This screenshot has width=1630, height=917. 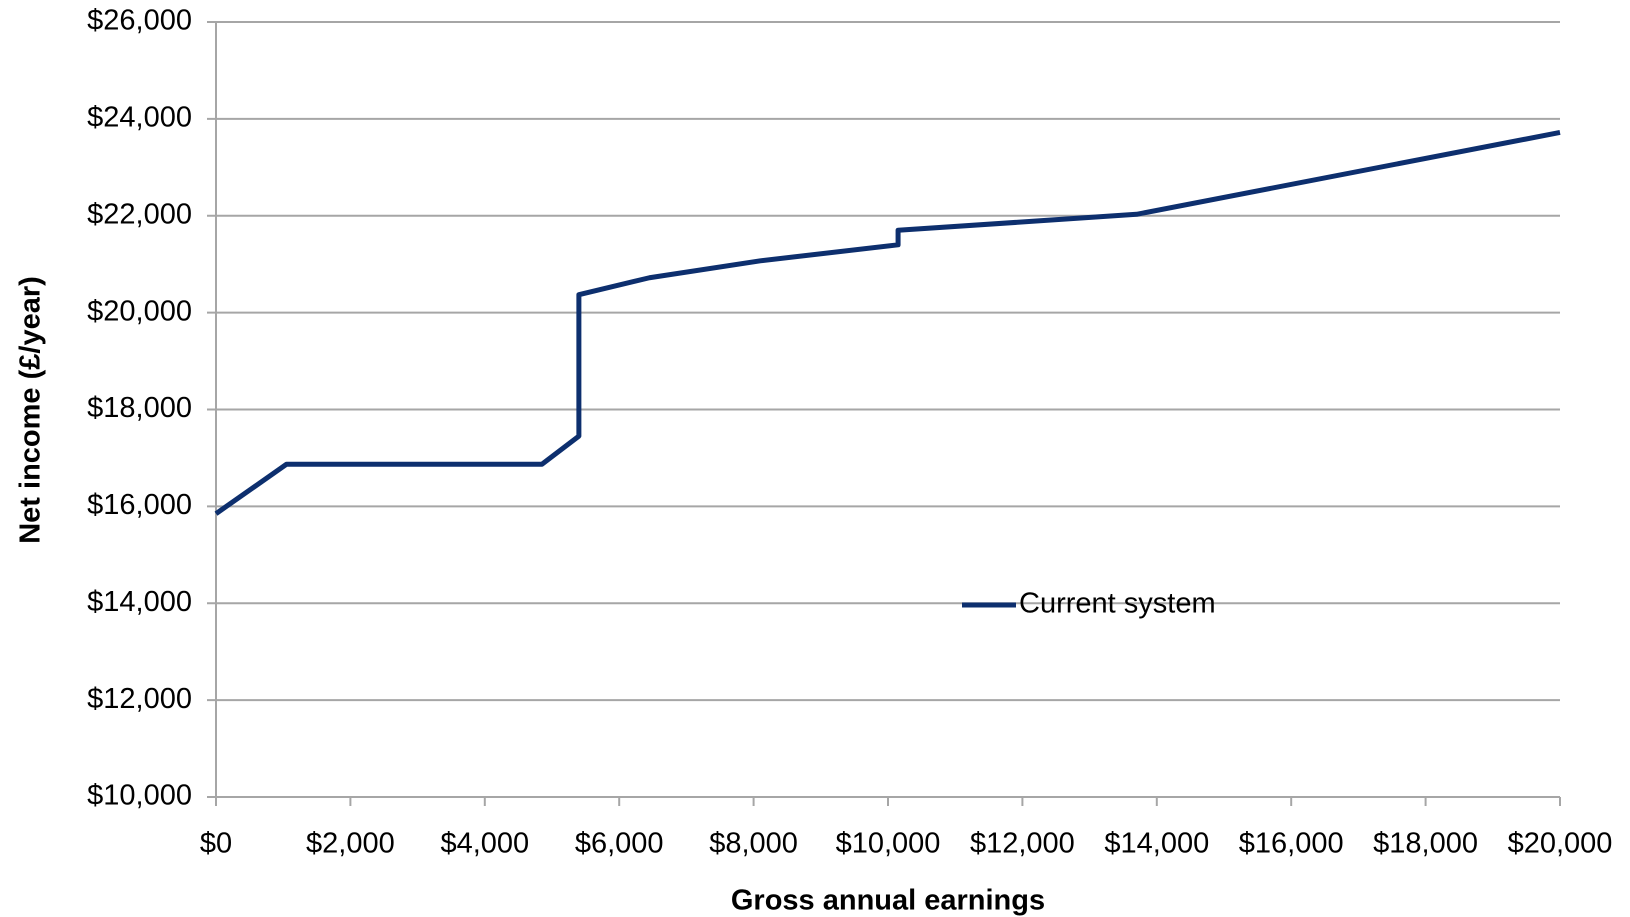 I want to click on x-tick-label: $0, so click(x=216, y=844).